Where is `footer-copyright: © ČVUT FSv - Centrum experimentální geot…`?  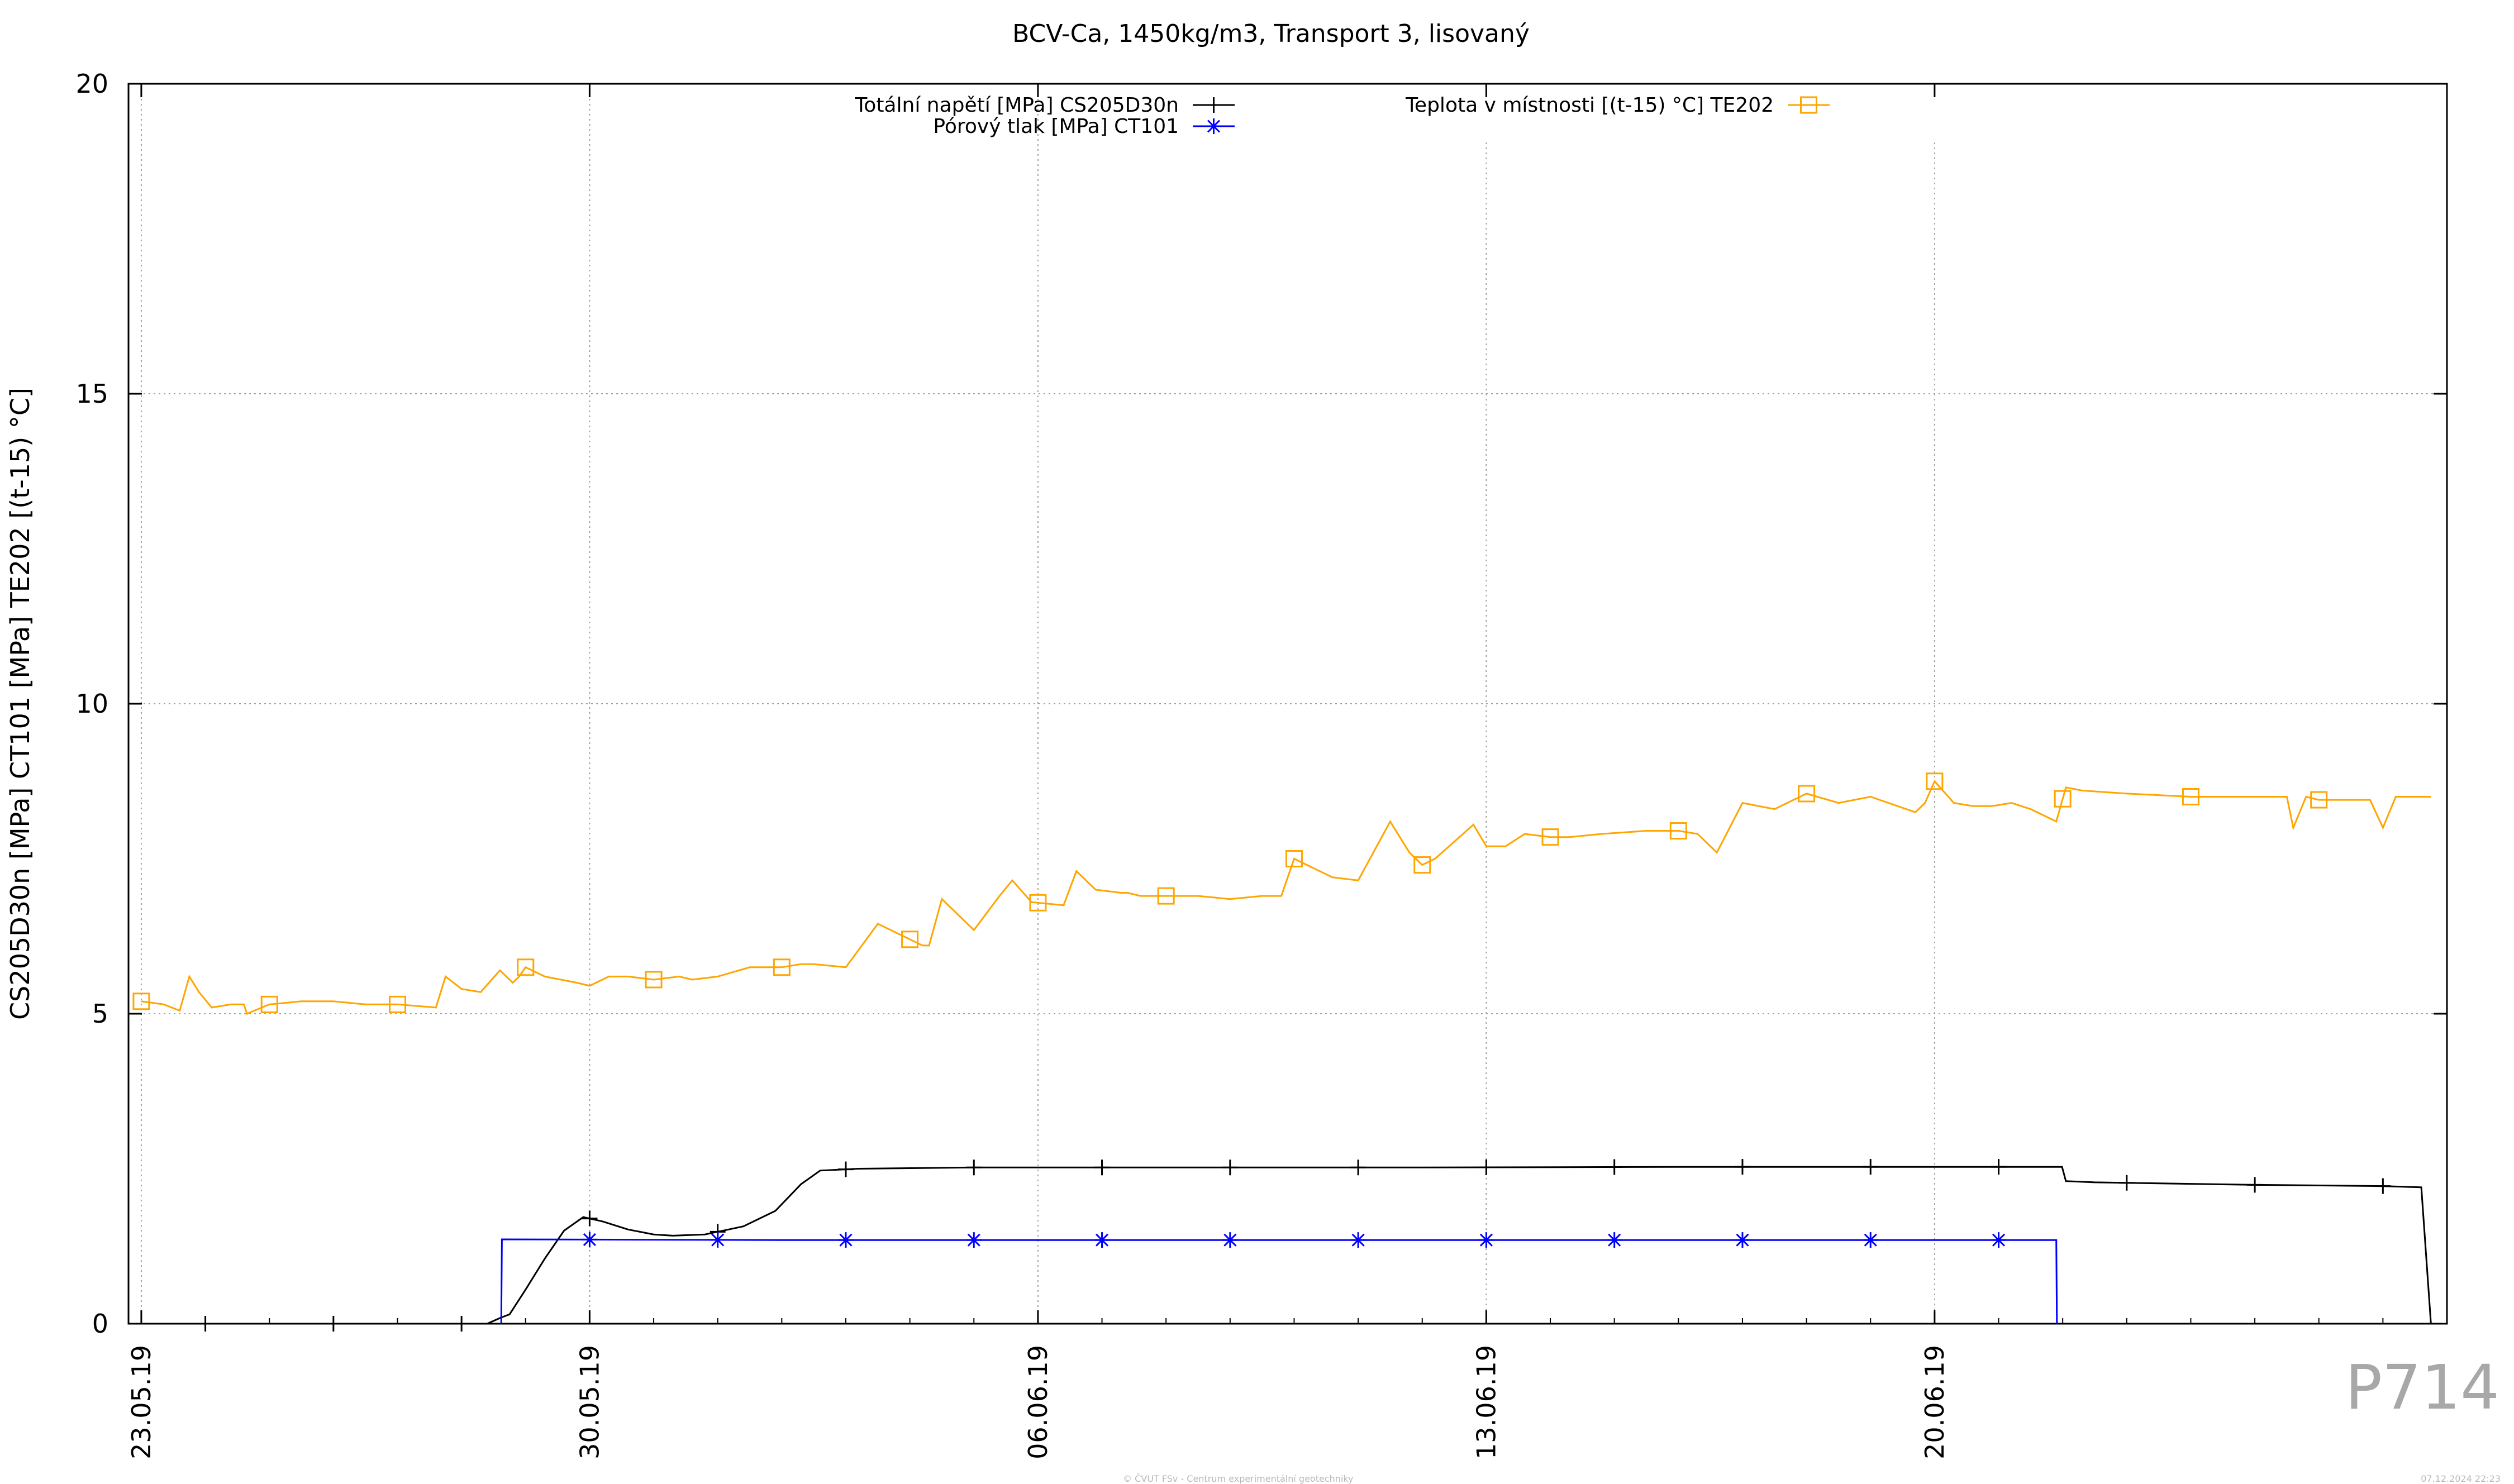
footer-copyright: © ČVUT FSv - Centrum experimentální geot… is located at coordinates (1238, 1478).